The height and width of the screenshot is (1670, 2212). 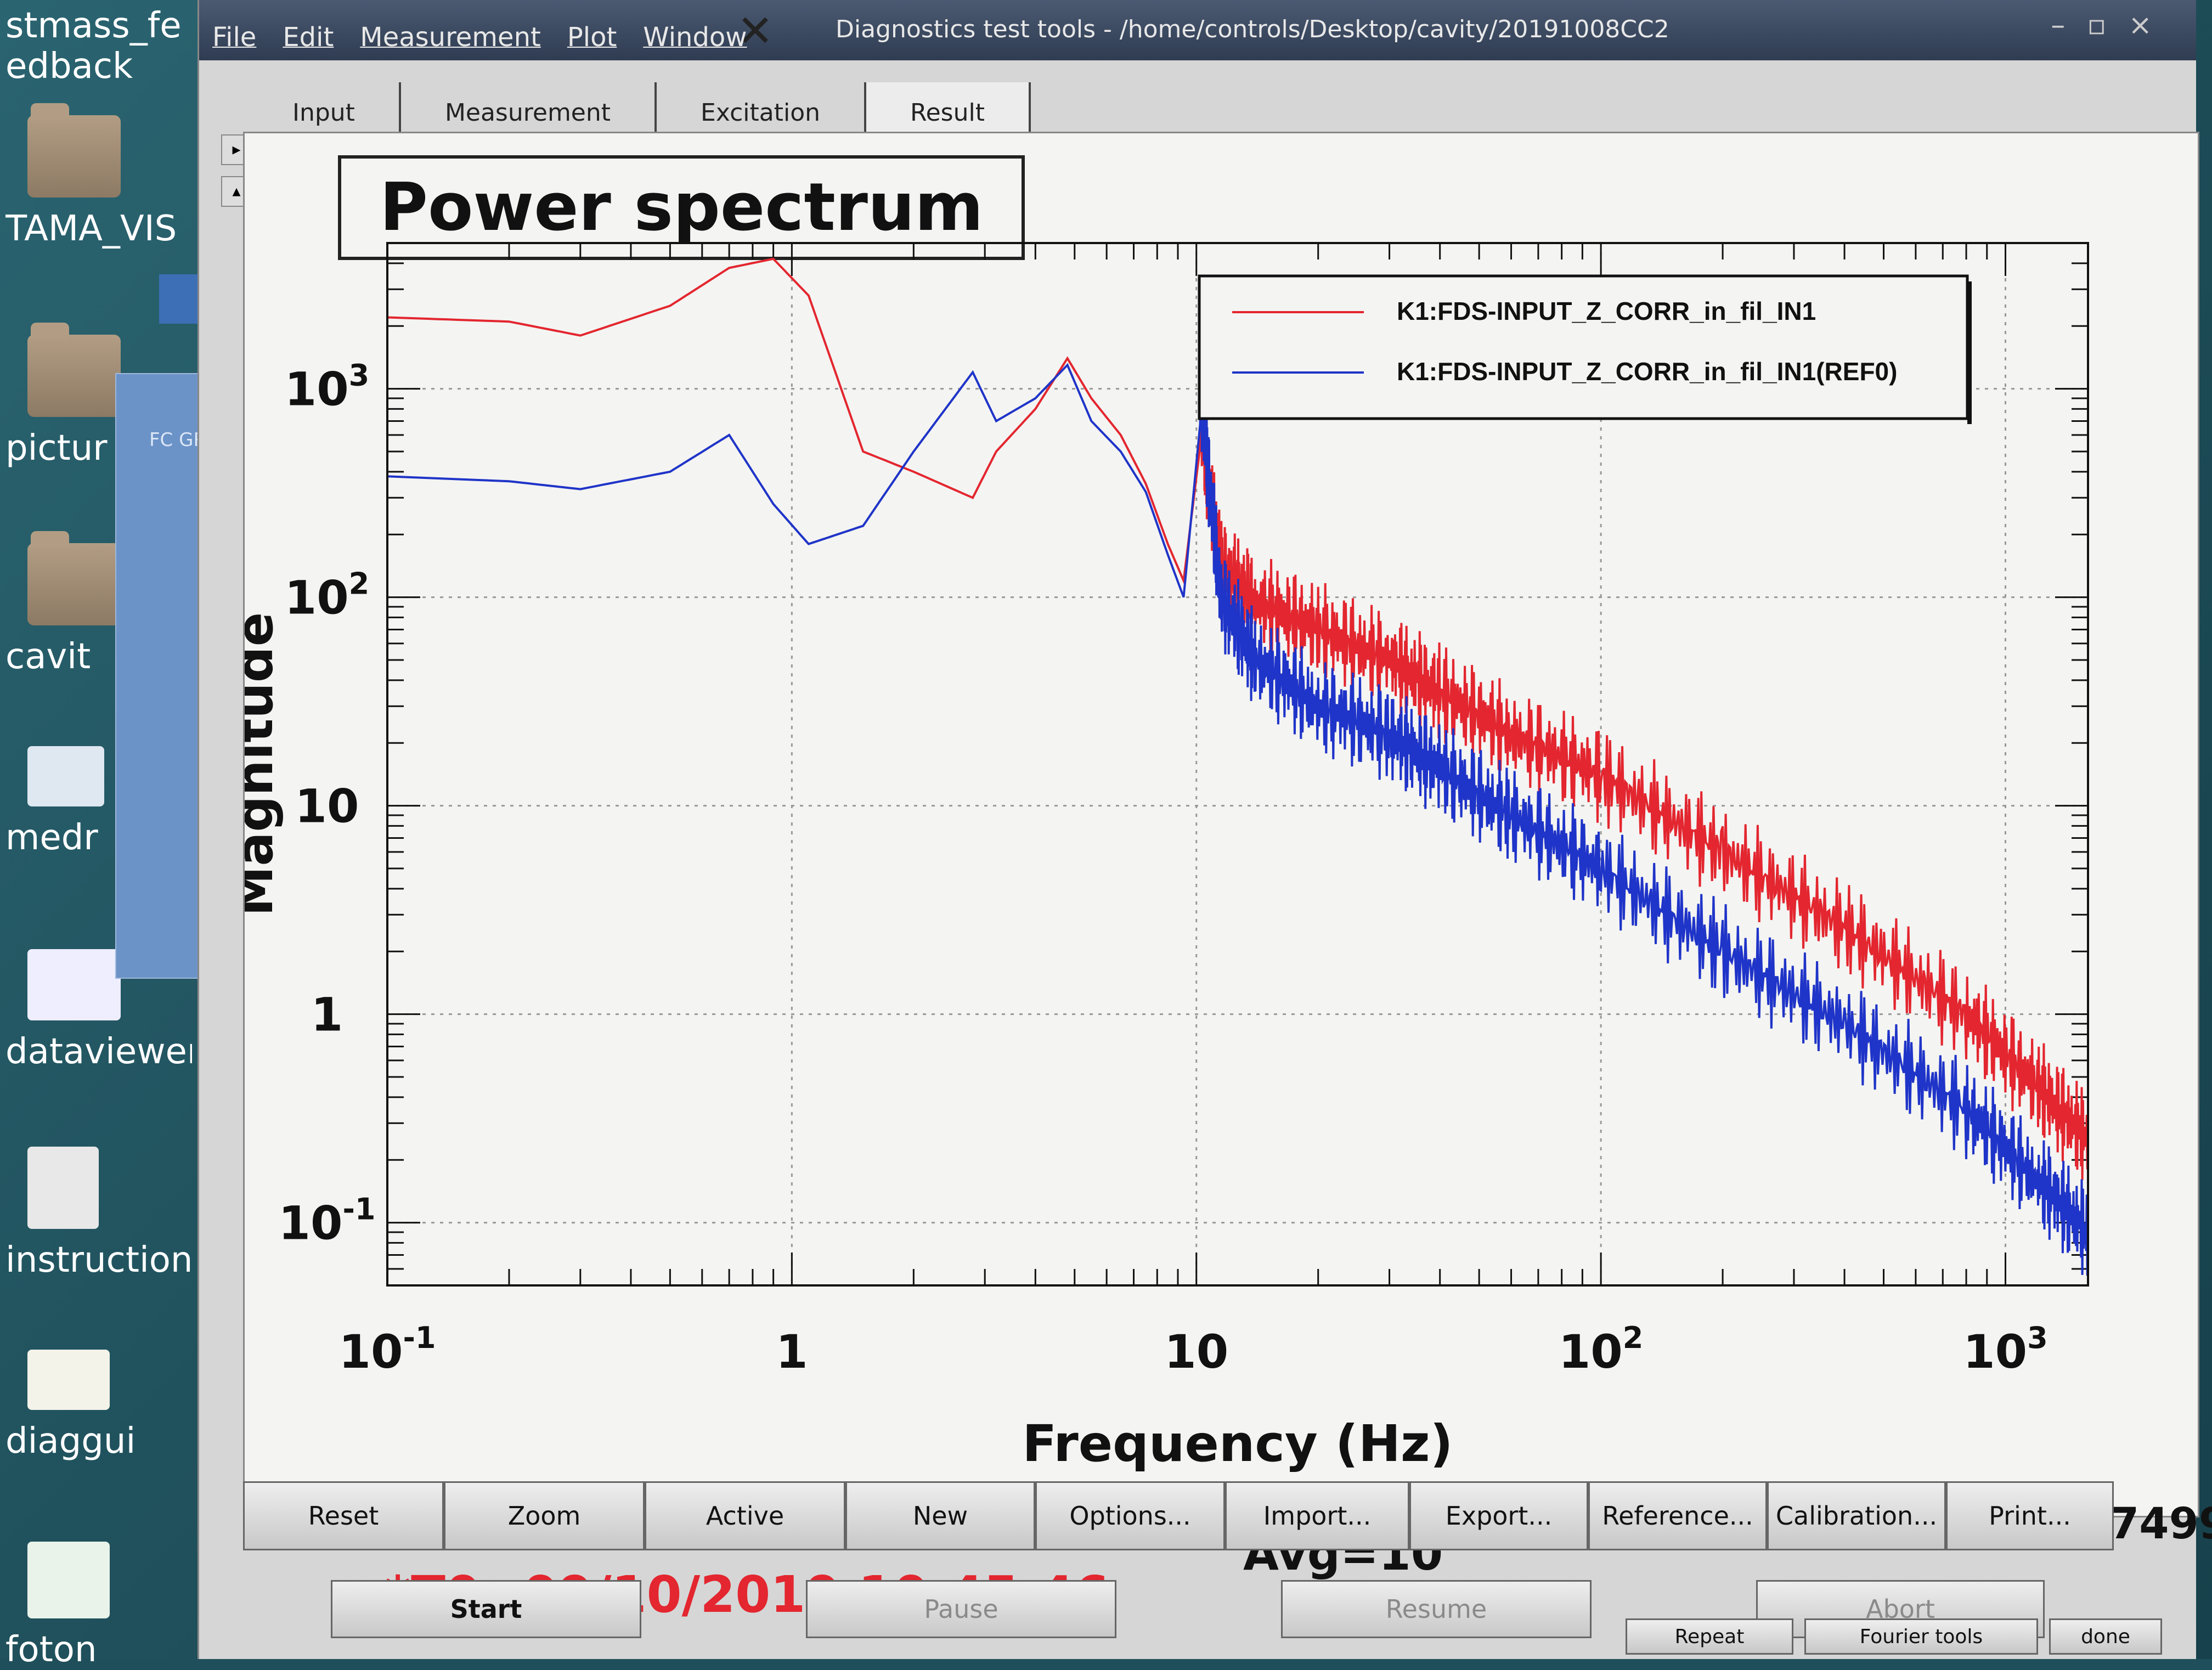 What do you see at coordinates (1921, 1636) in the screenshot?
I see `fourier-tools-status: Fourier tools` at bounding box center [1921, 1636].